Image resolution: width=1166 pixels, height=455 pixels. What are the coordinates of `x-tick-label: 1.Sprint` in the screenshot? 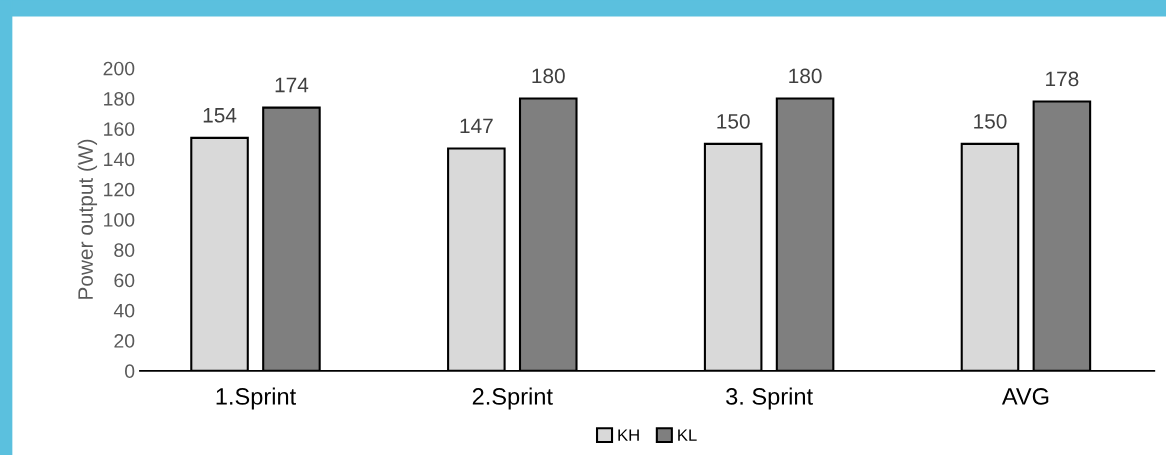 It's located at (256, 398).